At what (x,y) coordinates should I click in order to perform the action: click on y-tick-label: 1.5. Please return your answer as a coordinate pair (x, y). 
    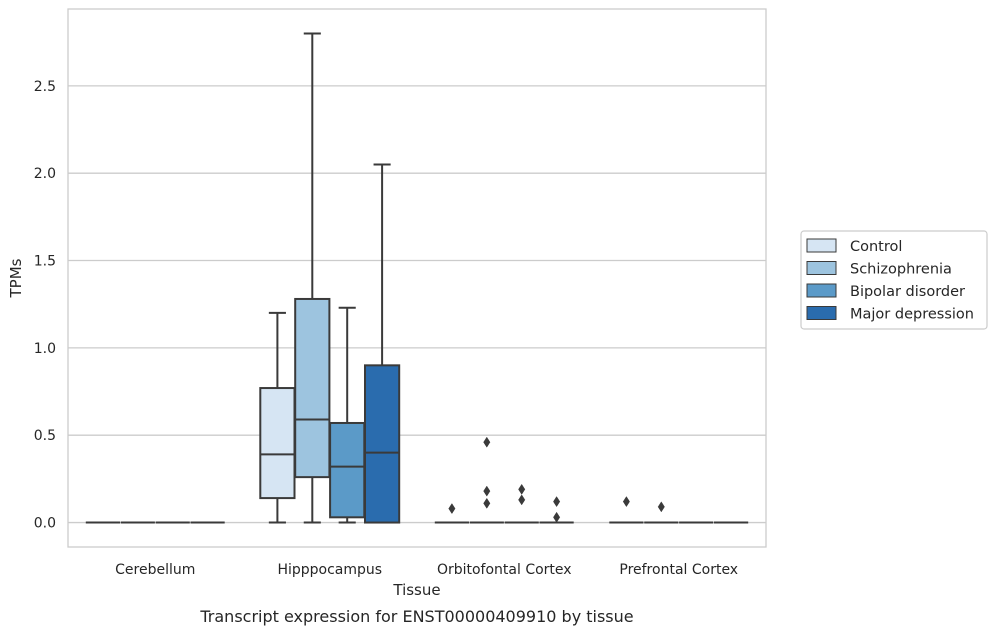
    Looking at the image, I should click on (45, 262).